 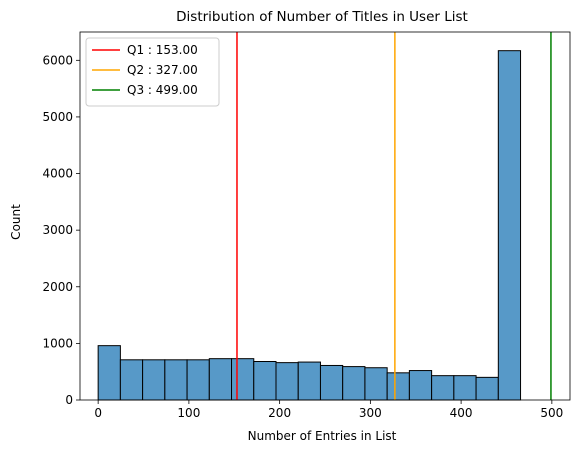 I want to click on legend-box, so click(x=152, y=72).